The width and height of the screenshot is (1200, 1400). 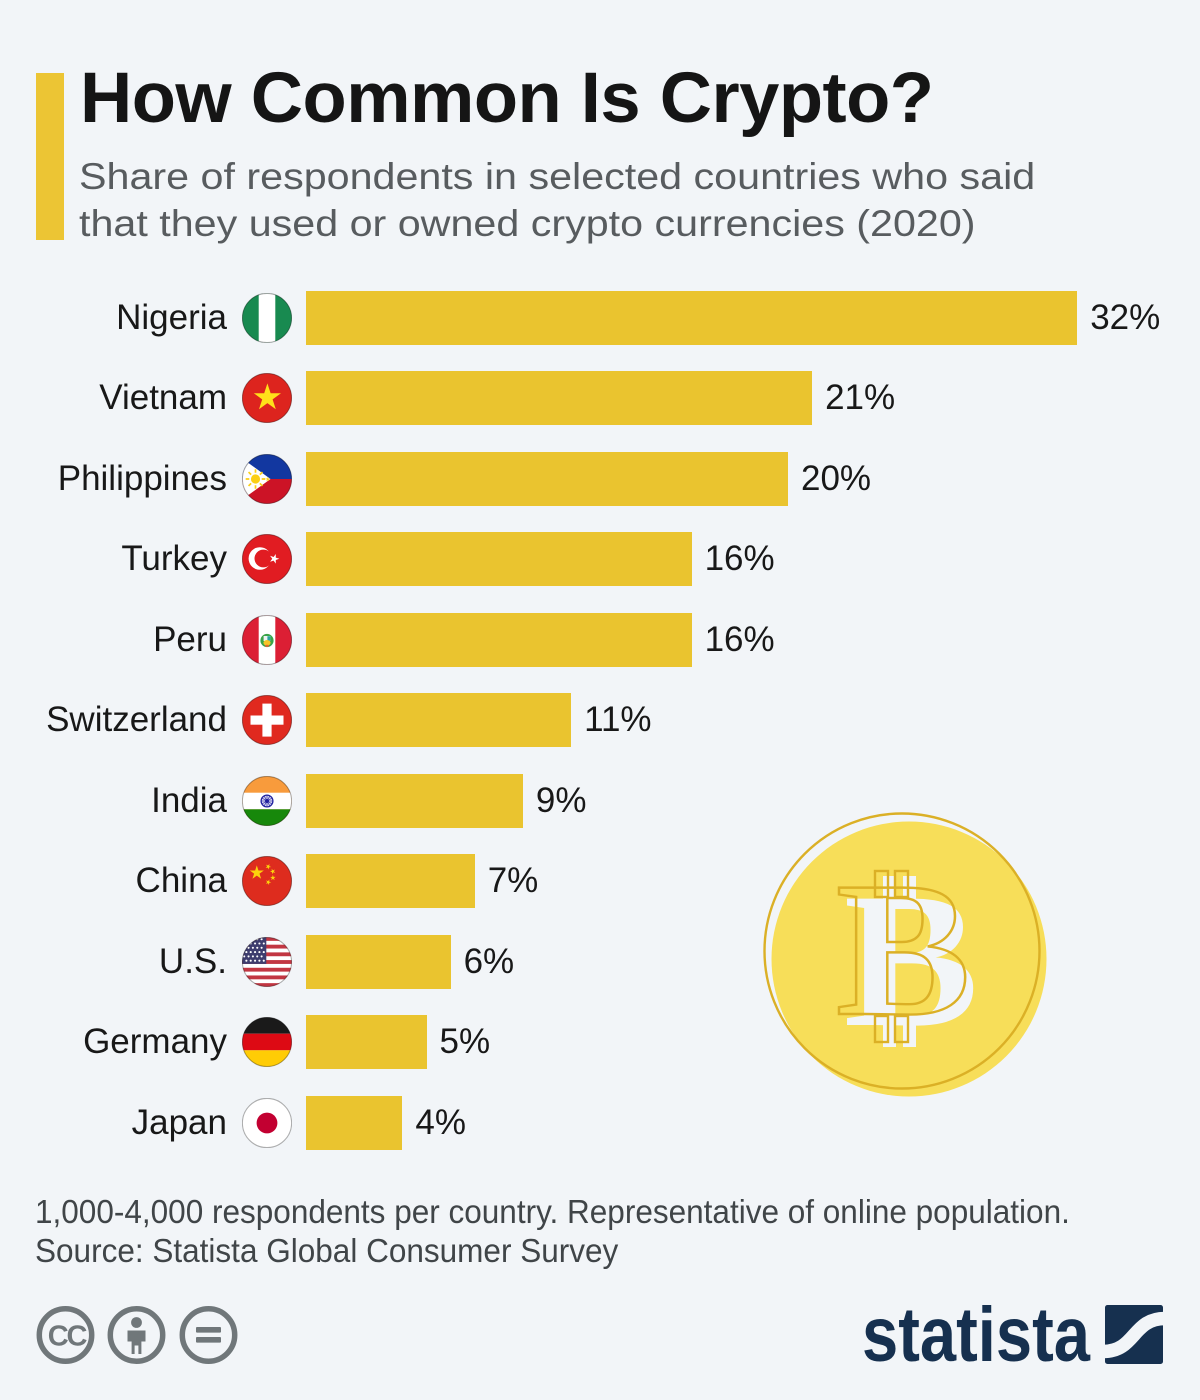 What do you see at coordinates (68, 1337) in the screenshot?
I see `svg-text: CC` at bounding box center [68, 1337].